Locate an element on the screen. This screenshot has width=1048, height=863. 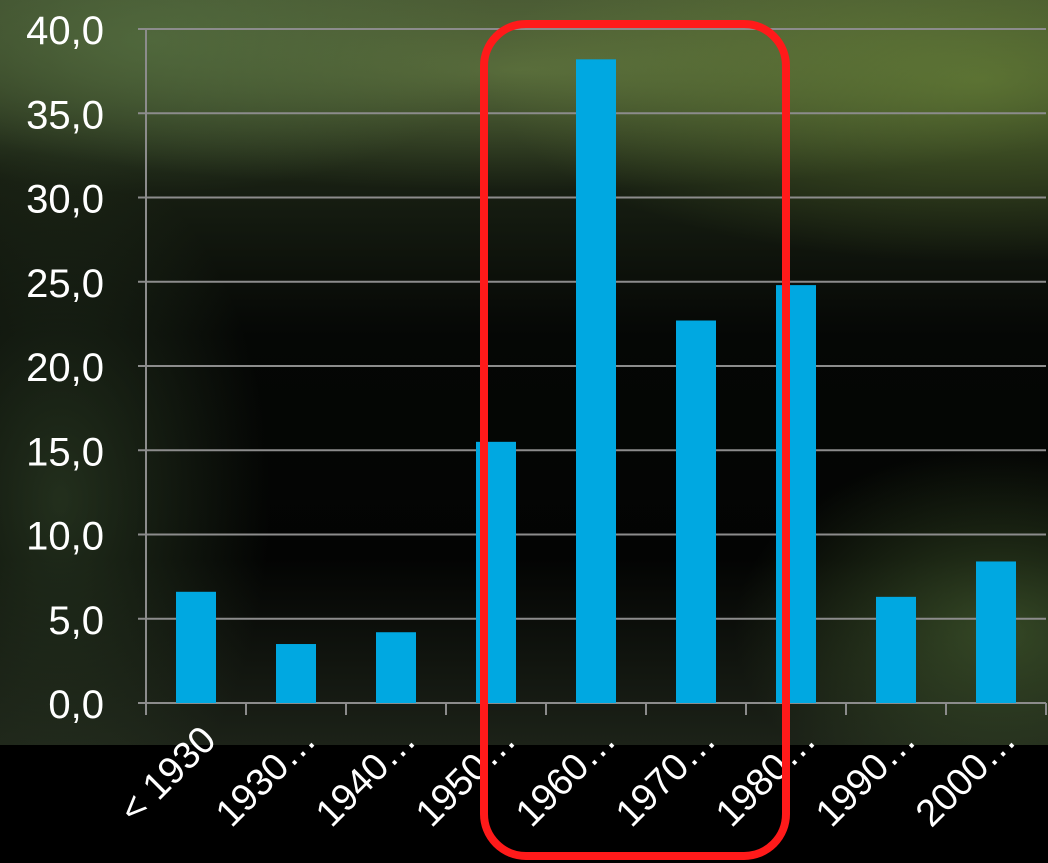
y-tick-label: 10,0 is located at coordinates (65, 537).